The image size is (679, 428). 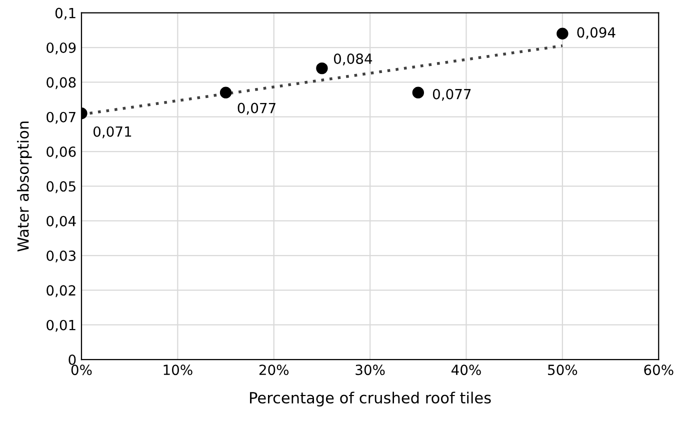 I want to click on y-tick-label: 0,1, so click(x=65, y=14).